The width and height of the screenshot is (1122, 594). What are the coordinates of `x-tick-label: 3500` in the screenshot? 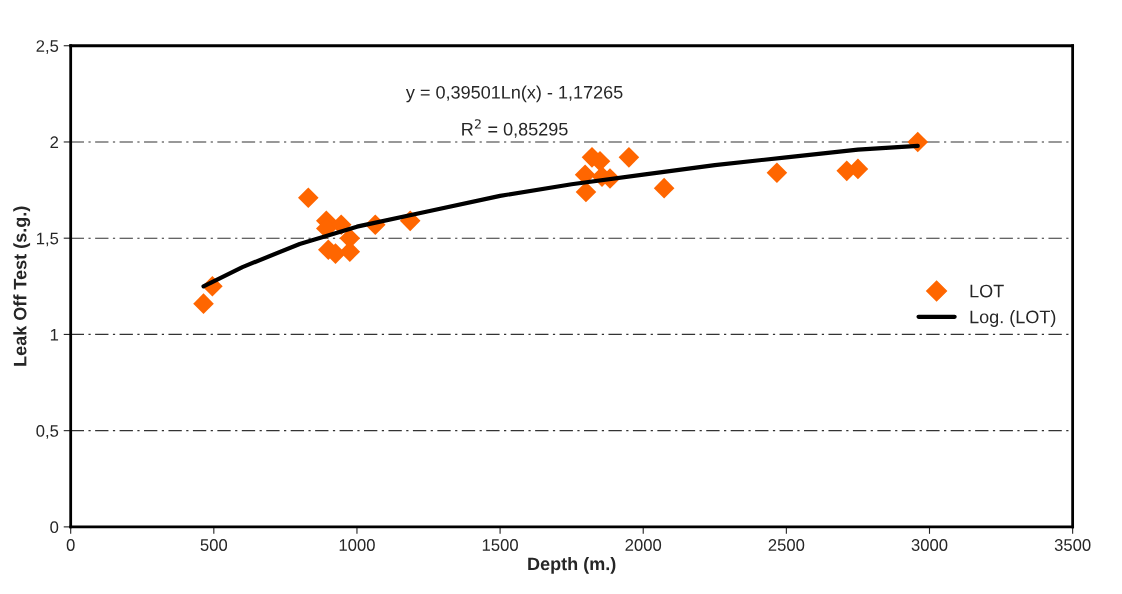 It's located at (1072, 545).